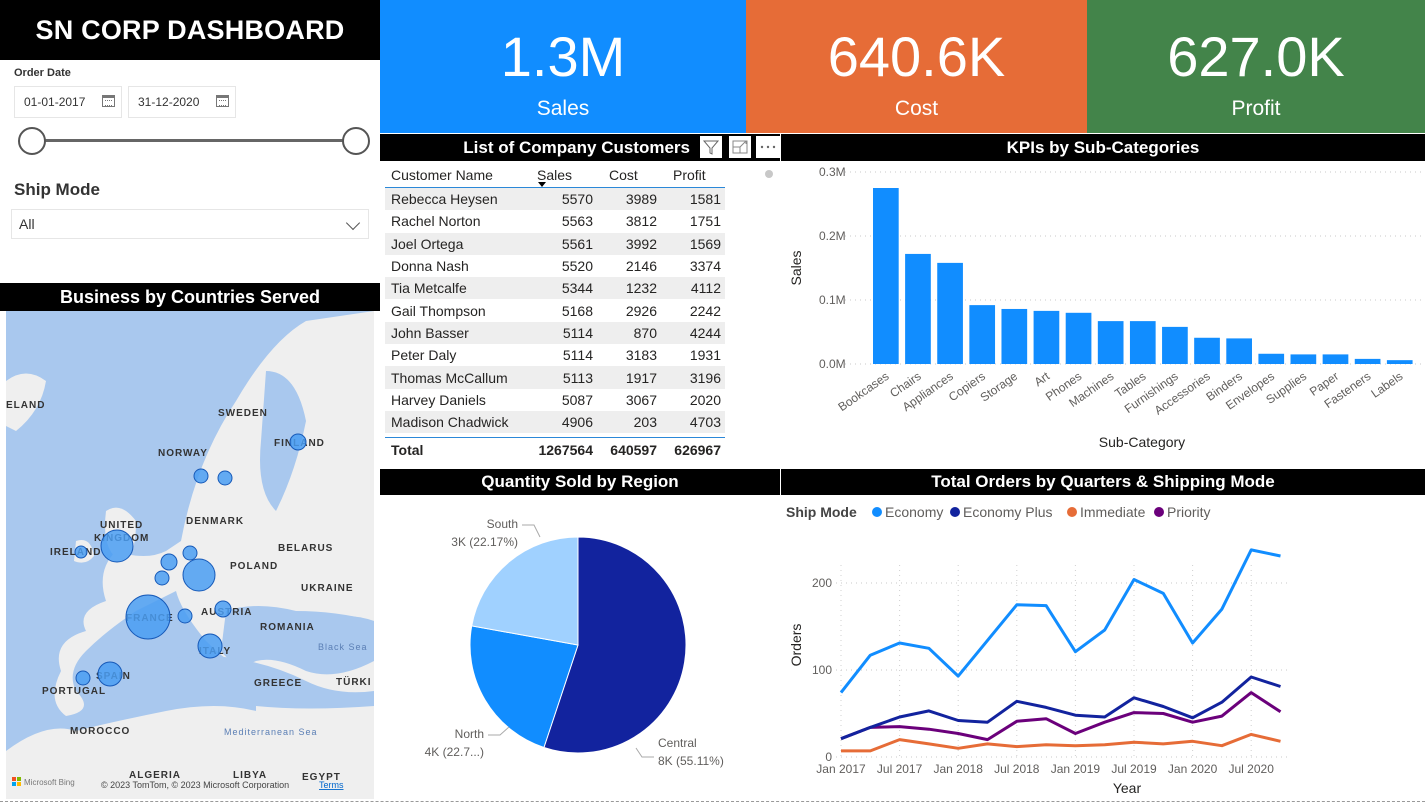 This screenshot has height=804, width=1425. I want to click on col-header-sales: Sales, so click(561, 177).